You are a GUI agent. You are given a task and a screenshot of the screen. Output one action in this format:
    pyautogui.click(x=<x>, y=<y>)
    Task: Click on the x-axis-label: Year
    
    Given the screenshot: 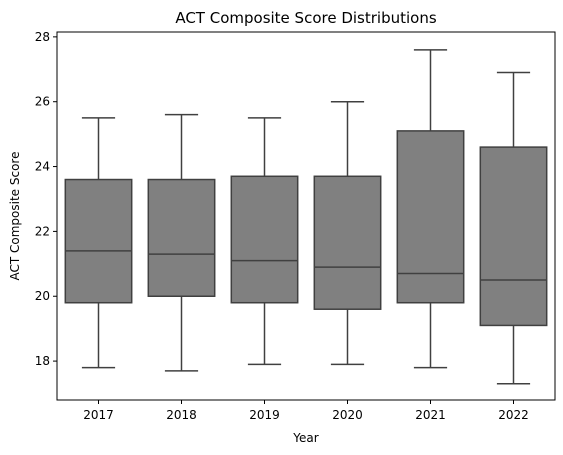 What is the action you would take?
    pyautogui.click(x=305, y=438)
    